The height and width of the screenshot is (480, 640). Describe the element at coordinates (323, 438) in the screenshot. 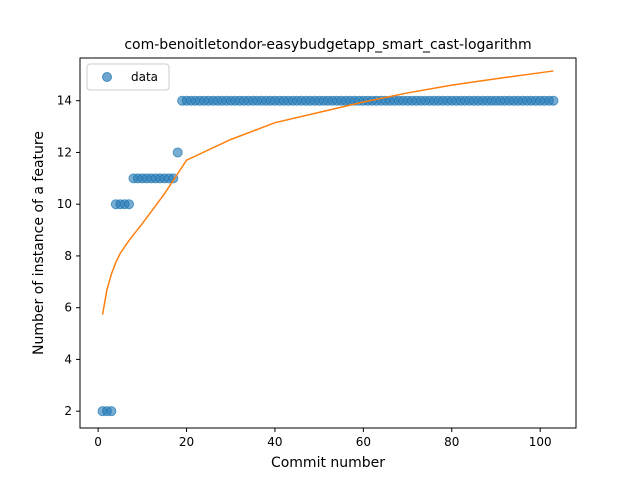

I see `x-axis-ticks: 0 20 40 60 80 100` at that location.